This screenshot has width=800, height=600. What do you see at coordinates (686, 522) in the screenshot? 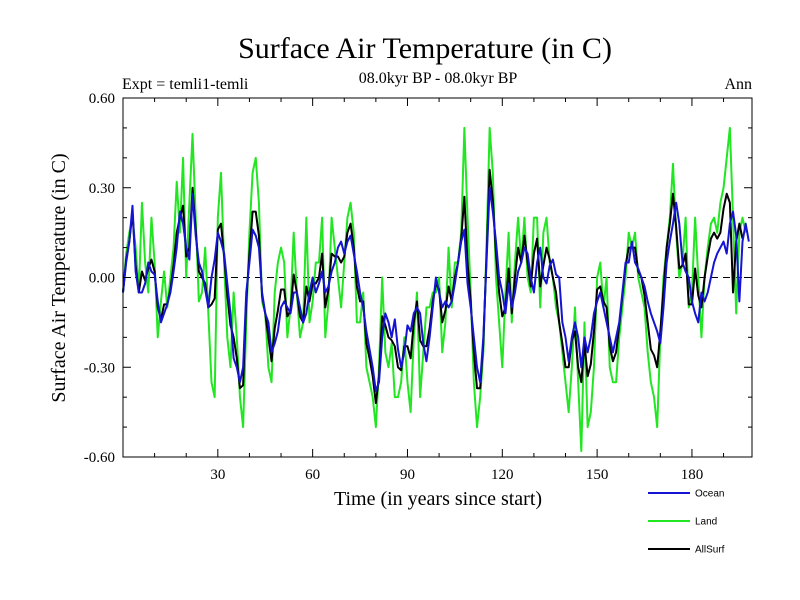
I see `legend: Ocean Land AllSurf` at bounding box center [686, 522].